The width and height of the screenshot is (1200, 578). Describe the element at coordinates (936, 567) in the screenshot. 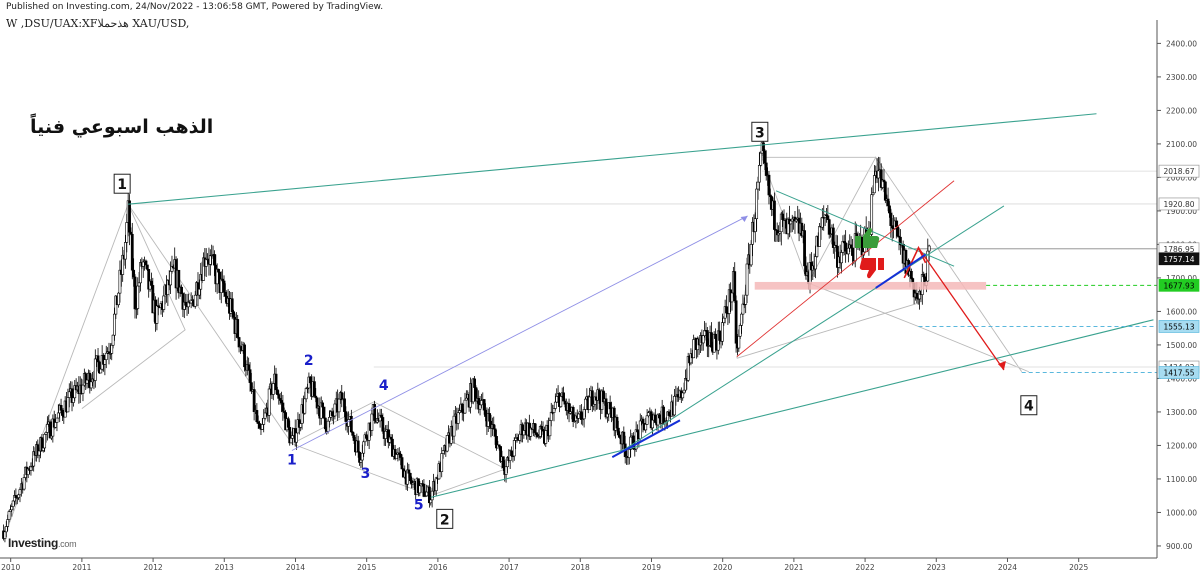

I see `x-tick-label: 2023` at that location.